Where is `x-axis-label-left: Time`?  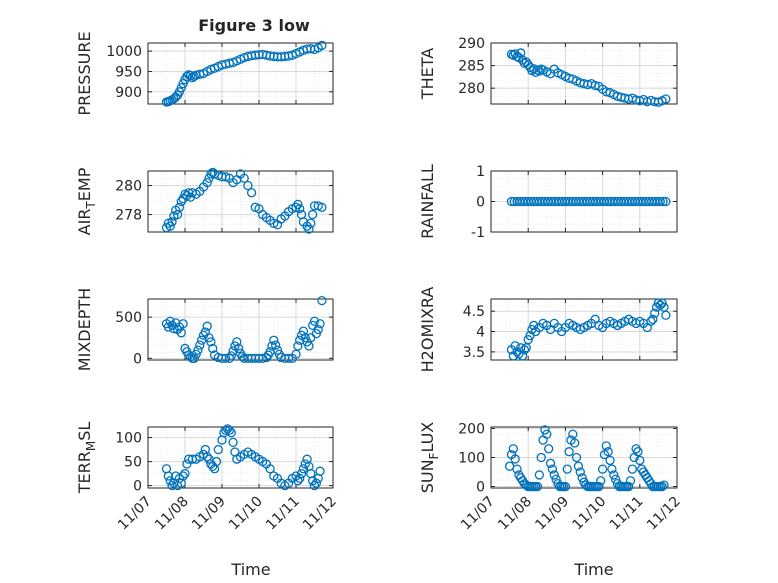 x-axis-label-left: Time is located at coordinates (250, 569).